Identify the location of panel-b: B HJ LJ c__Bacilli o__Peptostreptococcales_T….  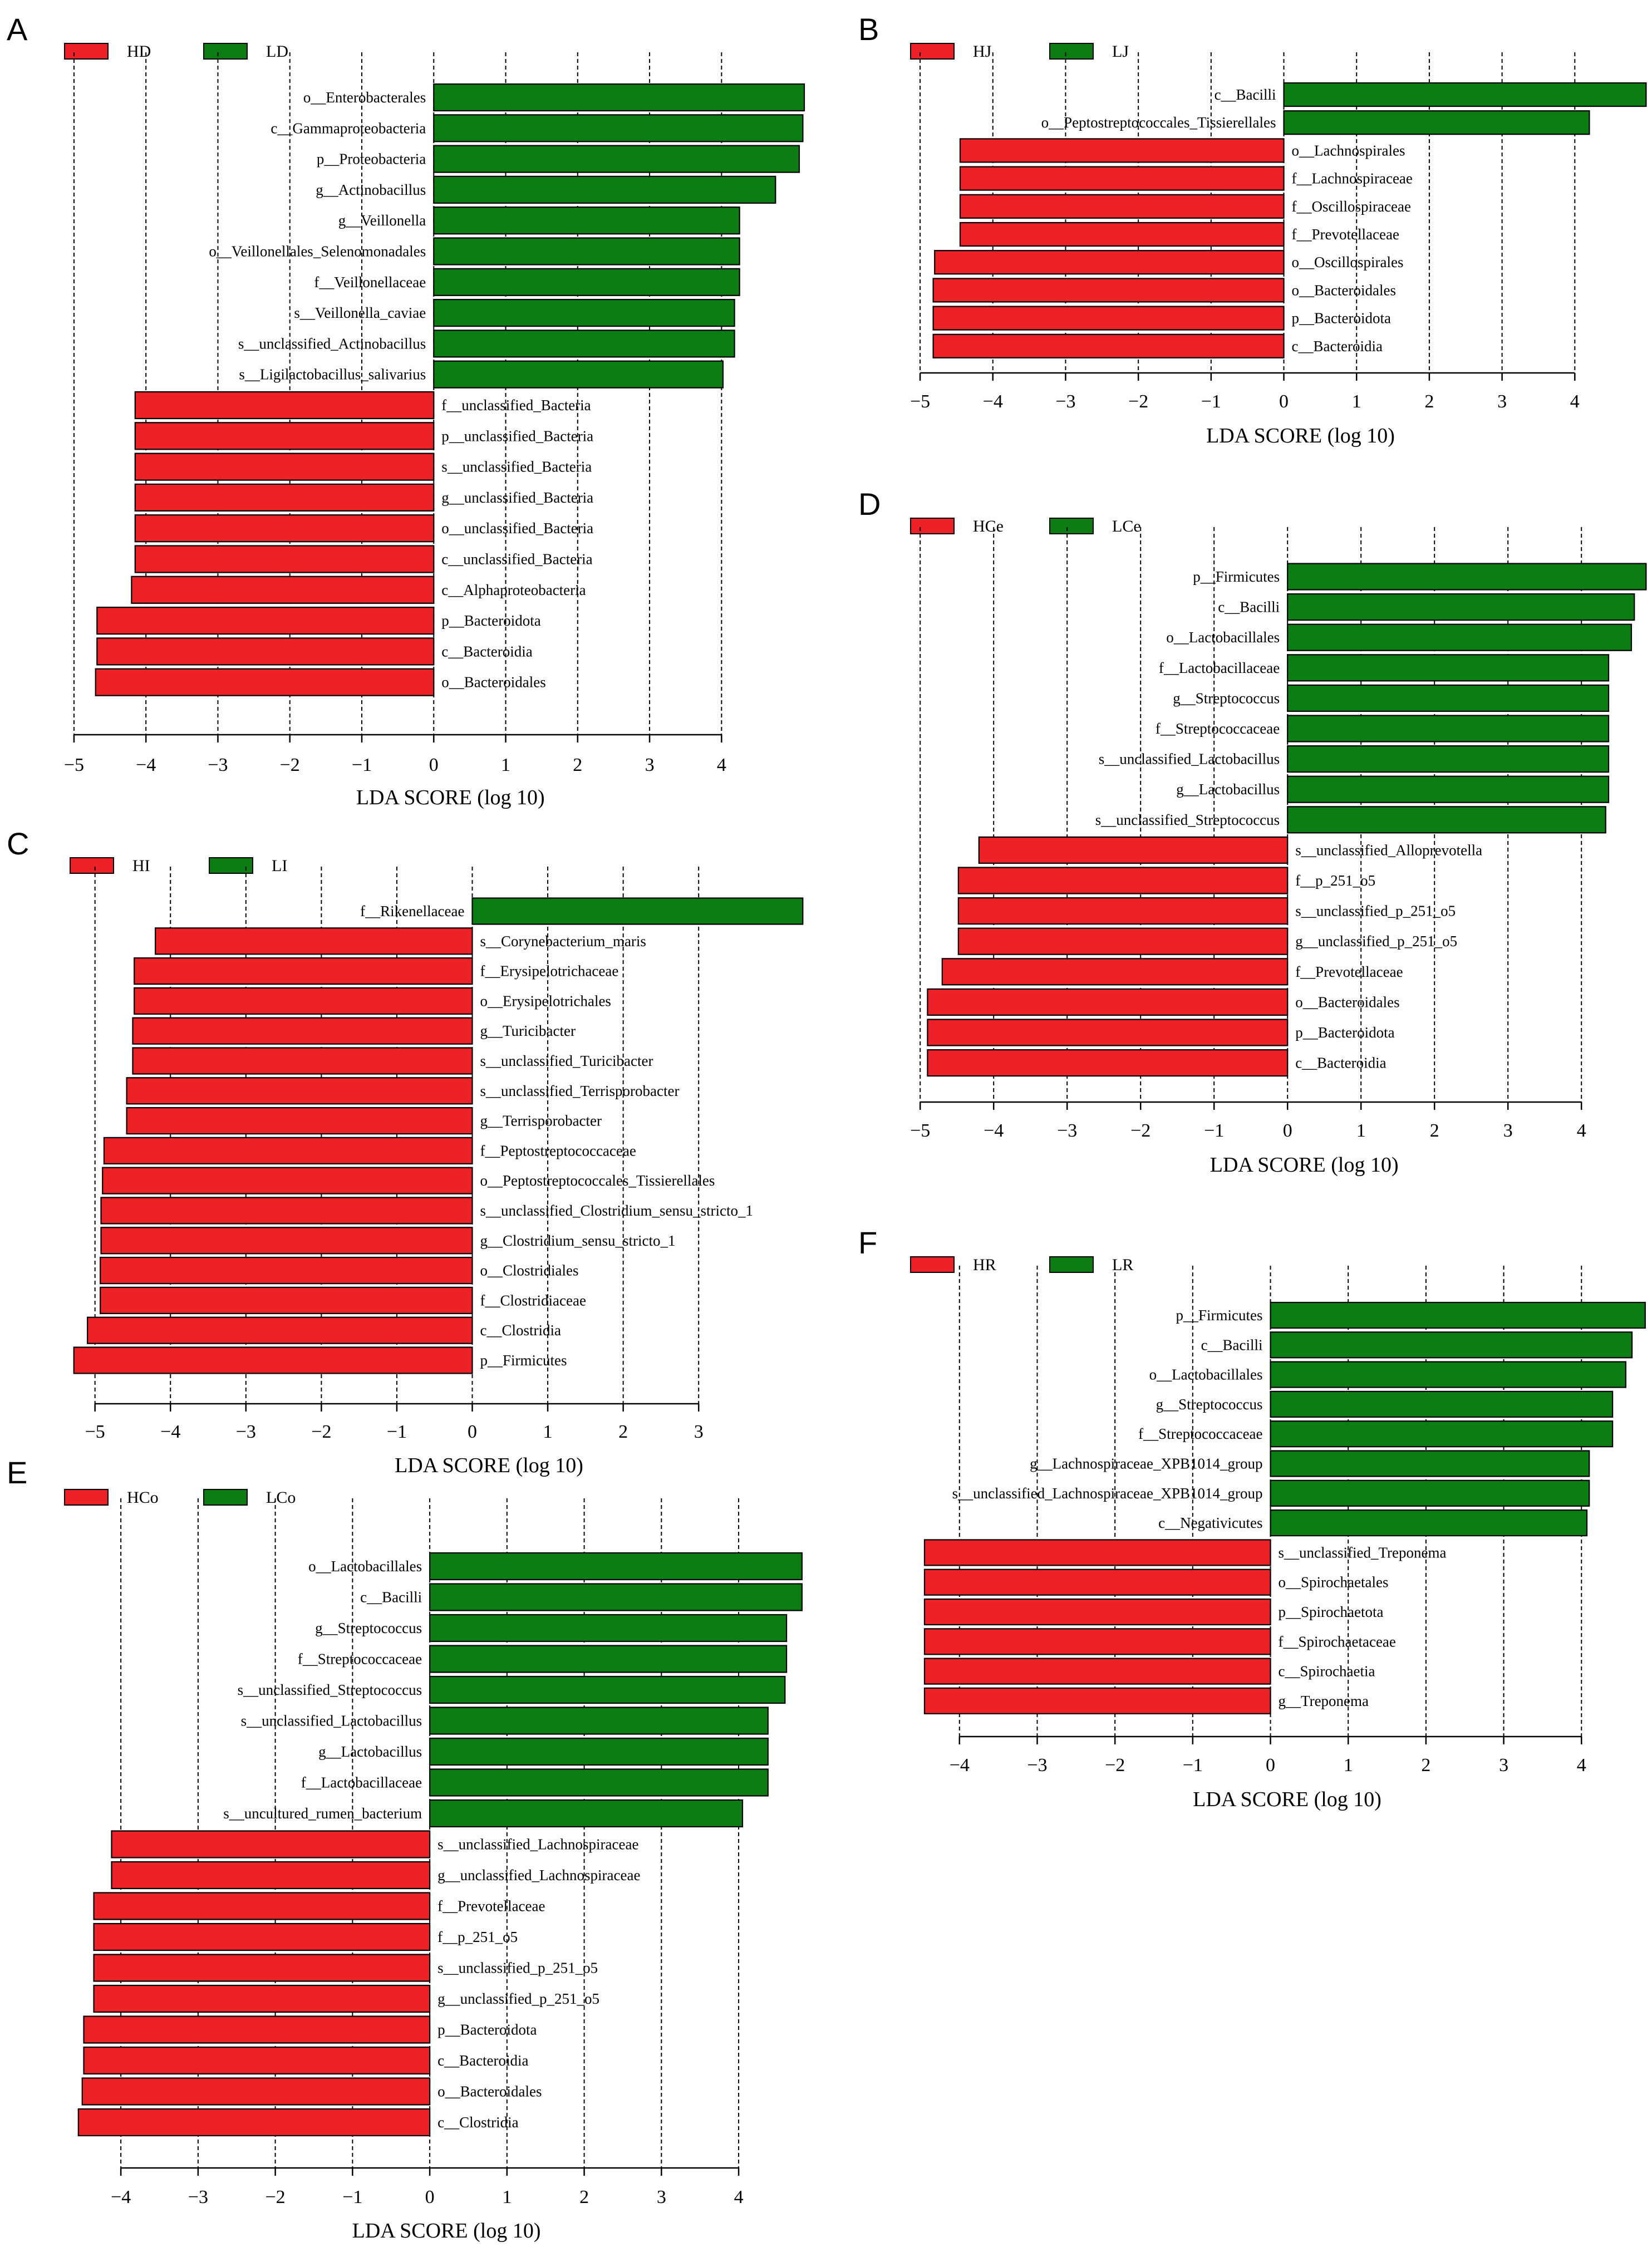
(1252, 230).